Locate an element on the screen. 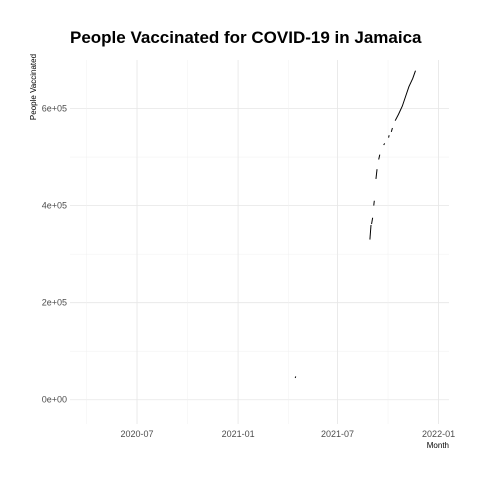  x-tick-label: 2020-07 is located at coordinates (136, 434).